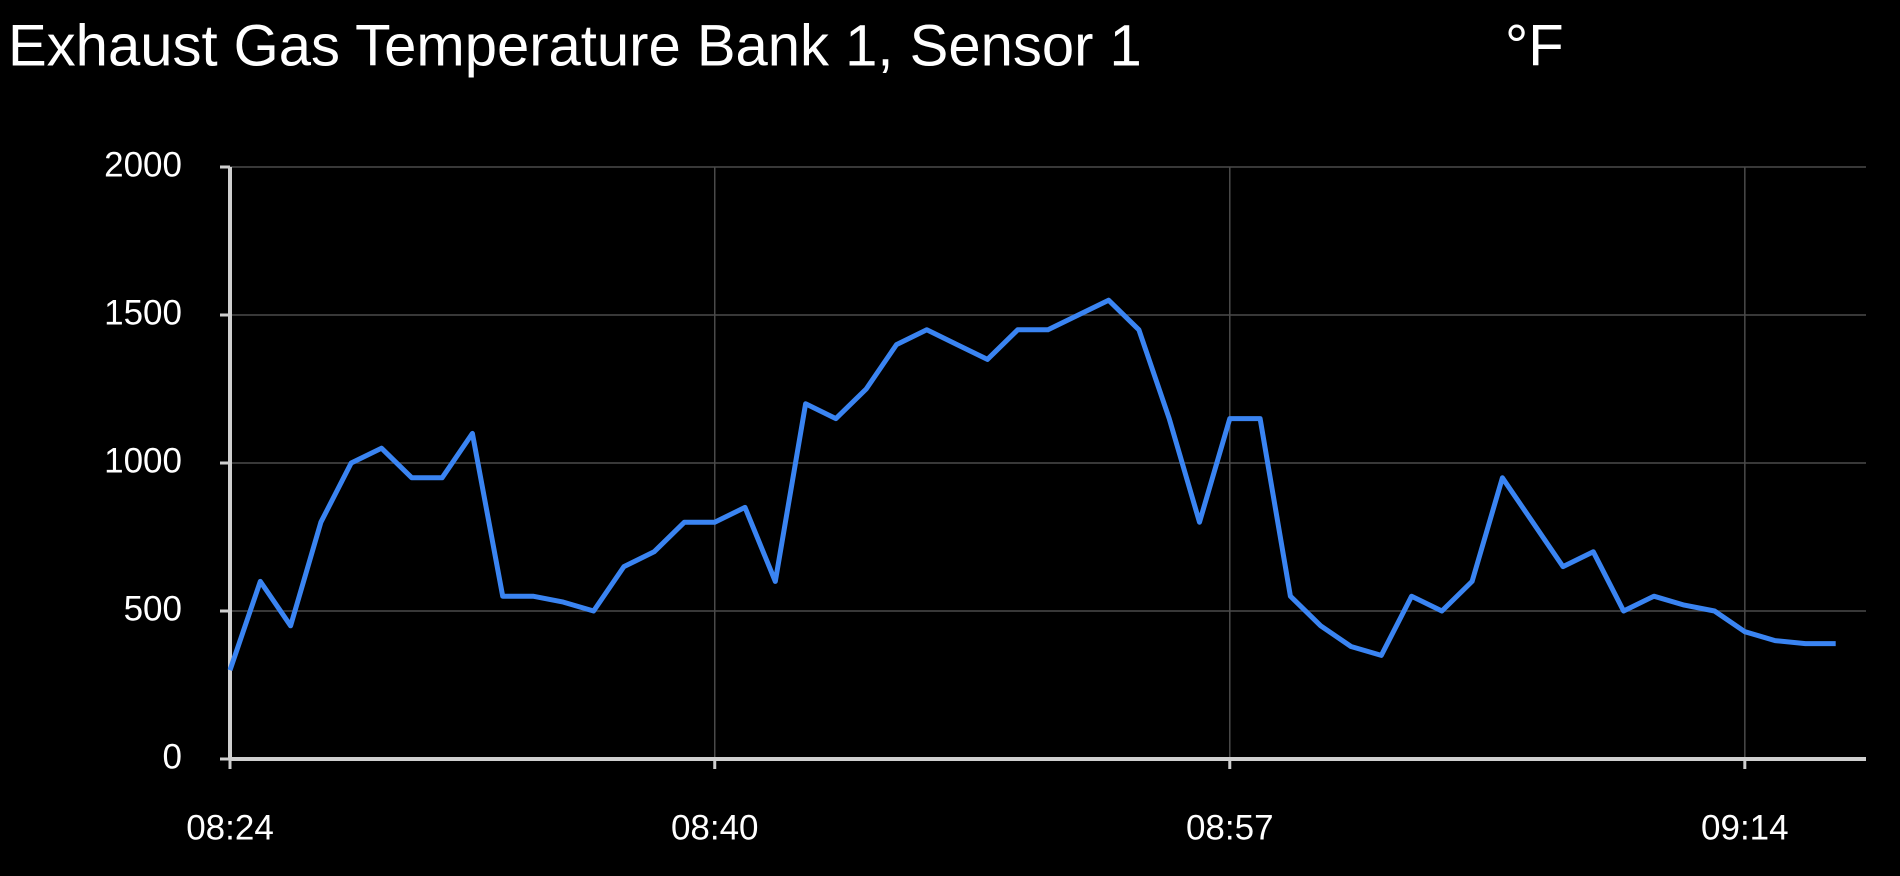 The height and width of the screenshot is (876, 1900). Describe the element at coordinates (143, 312) in the screenshot. I see `y-tick-label: 1500` at that location.